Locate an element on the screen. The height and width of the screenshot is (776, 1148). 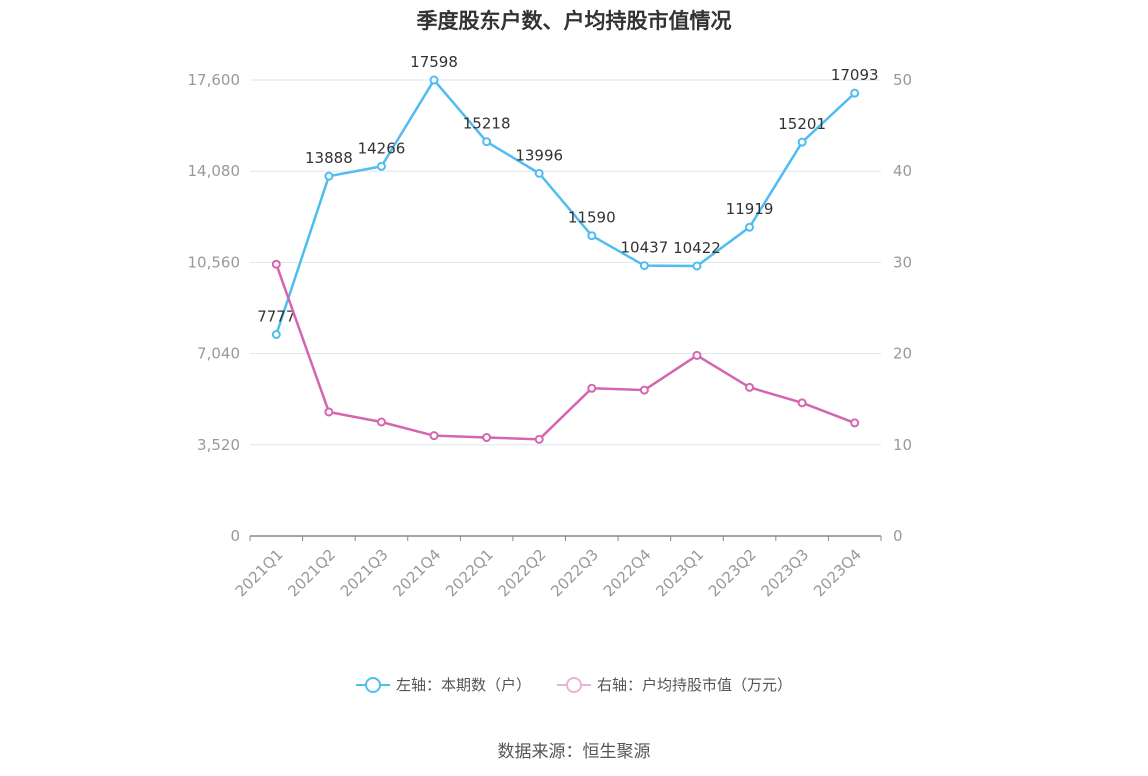
left-series-data-label: 17093 is located at coordinates (855, 75).